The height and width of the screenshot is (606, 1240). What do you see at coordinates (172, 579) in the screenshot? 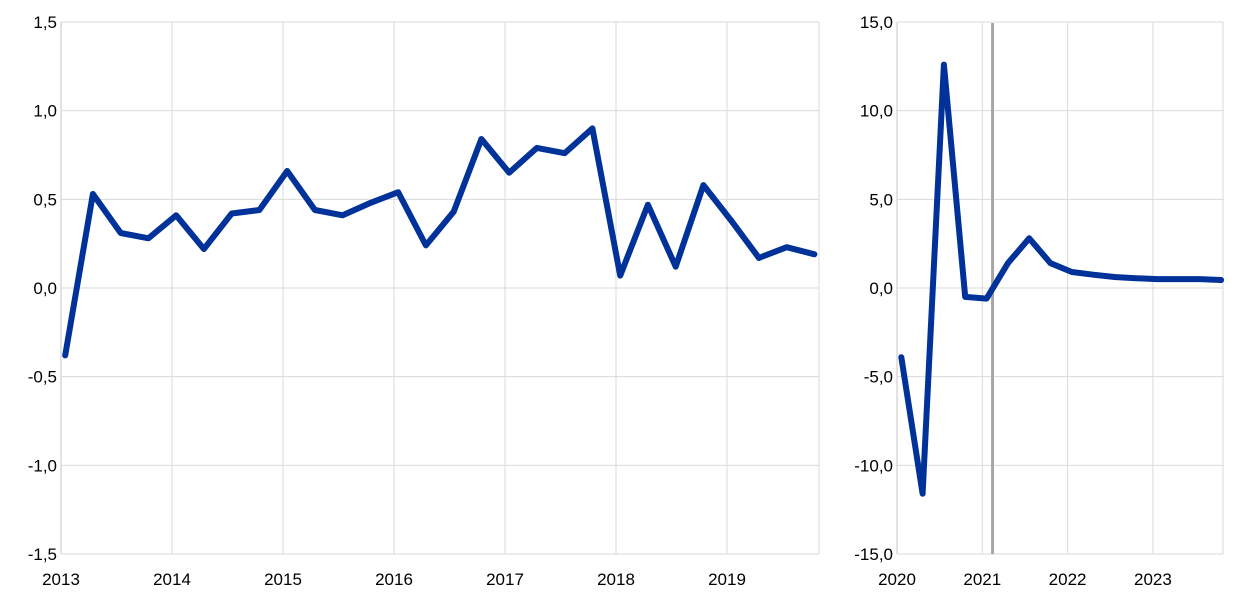
I see `x-tick-label: 2014` at bounding box center [172, 579].